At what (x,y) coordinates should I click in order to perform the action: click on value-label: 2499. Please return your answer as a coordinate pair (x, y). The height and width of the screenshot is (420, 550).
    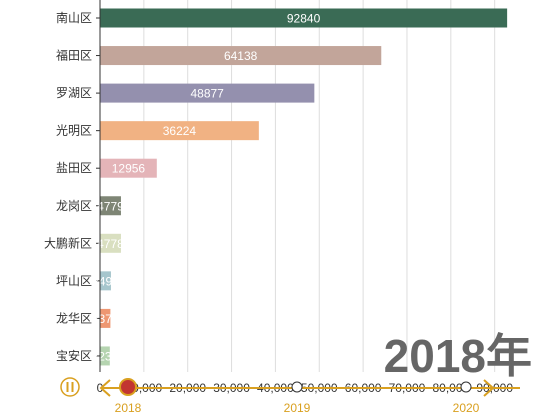
    Looking at the image, I should click on (105, 281).